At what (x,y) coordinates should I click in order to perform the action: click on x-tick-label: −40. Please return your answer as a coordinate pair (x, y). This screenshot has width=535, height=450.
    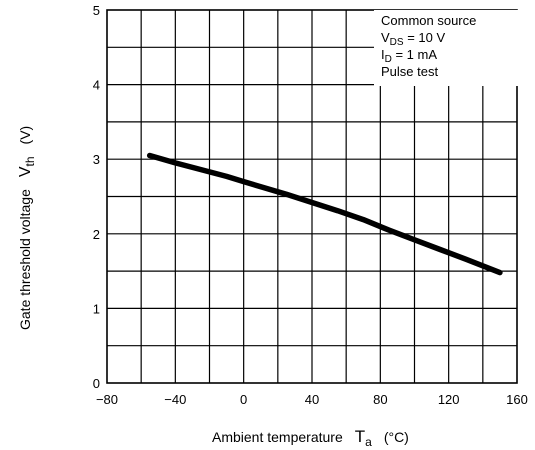
    Looking at the image, I should click on (175, 399).